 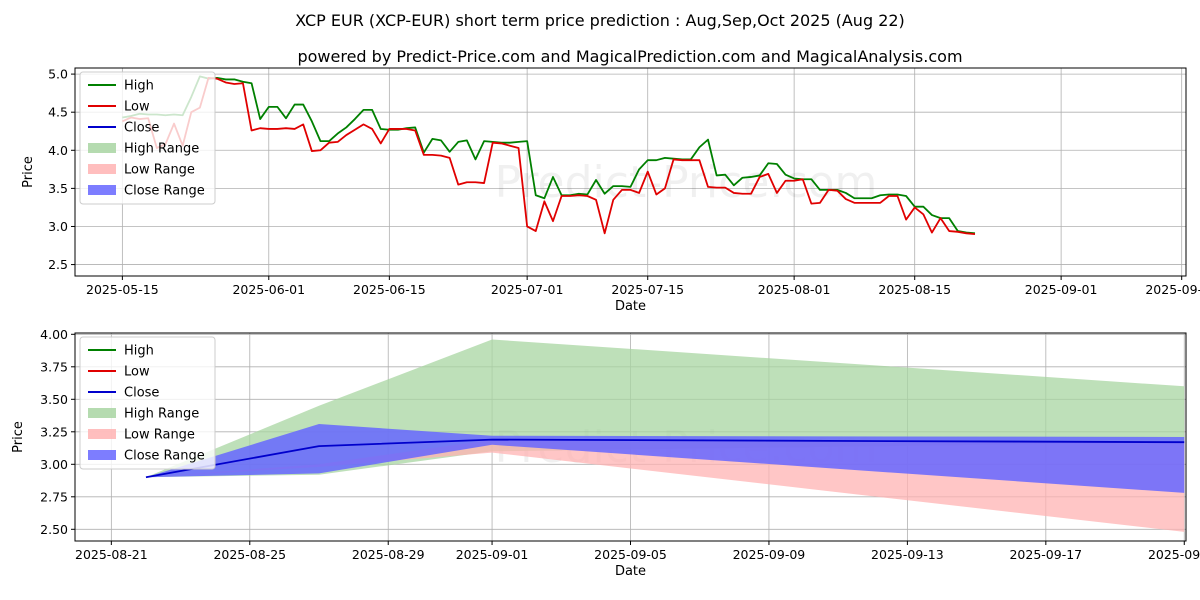 What do you see at coordinates (769, 554) in the screenshot?
I see `x-tick-label: 2025-09-09` at bounding box center [769, 554].